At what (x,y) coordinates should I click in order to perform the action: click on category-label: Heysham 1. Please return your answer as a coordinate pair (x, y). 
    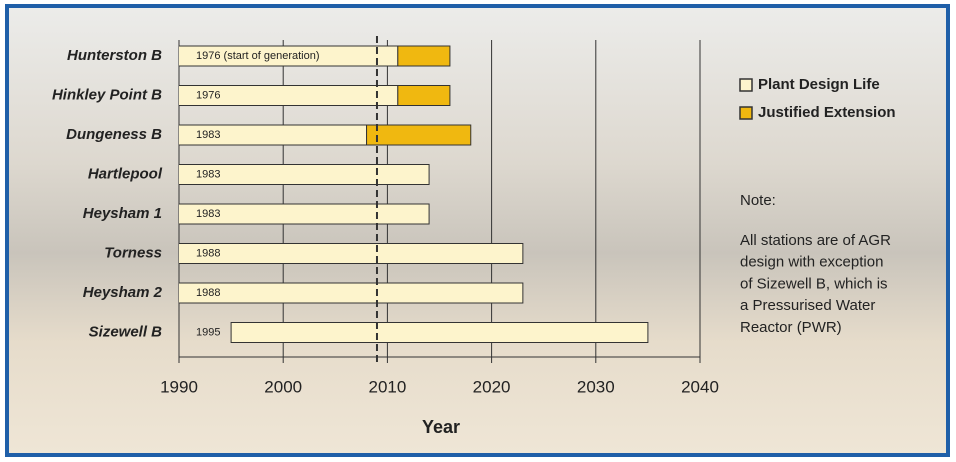
    Looking at the image, I should click on (122, 213).